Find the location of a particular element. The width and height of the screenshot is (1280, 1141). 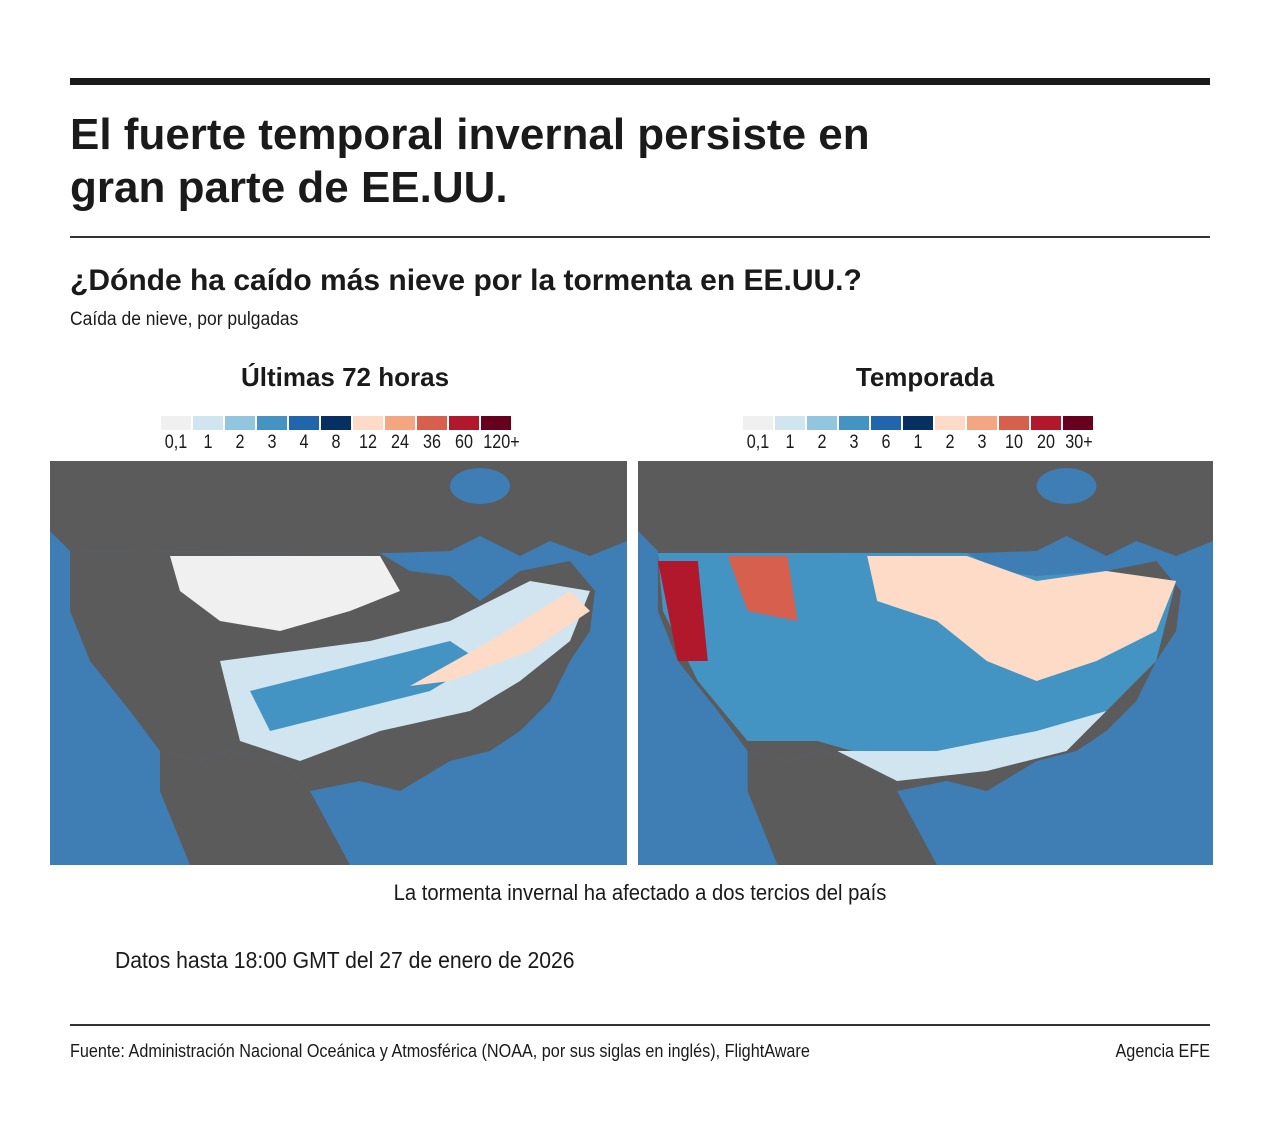

snow-band-heavy is located at coordinates (365, 686).